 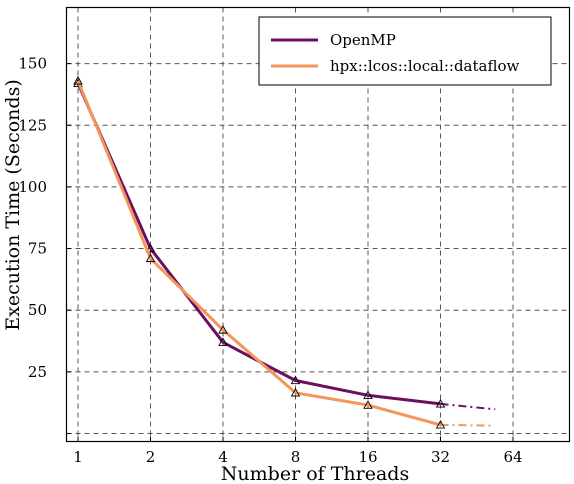 I want to click on legend-box, so click(x=405, y=51).